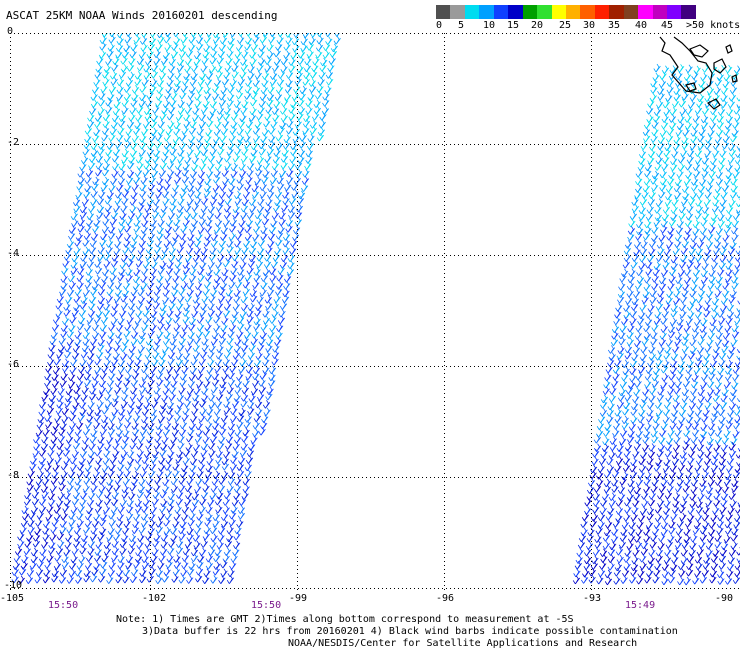 The width and height of the screenshot is (740, 650). Describe the element at coordinates (154, 598) in the screenshot. I see `lon-tick-label: -102` at that location.